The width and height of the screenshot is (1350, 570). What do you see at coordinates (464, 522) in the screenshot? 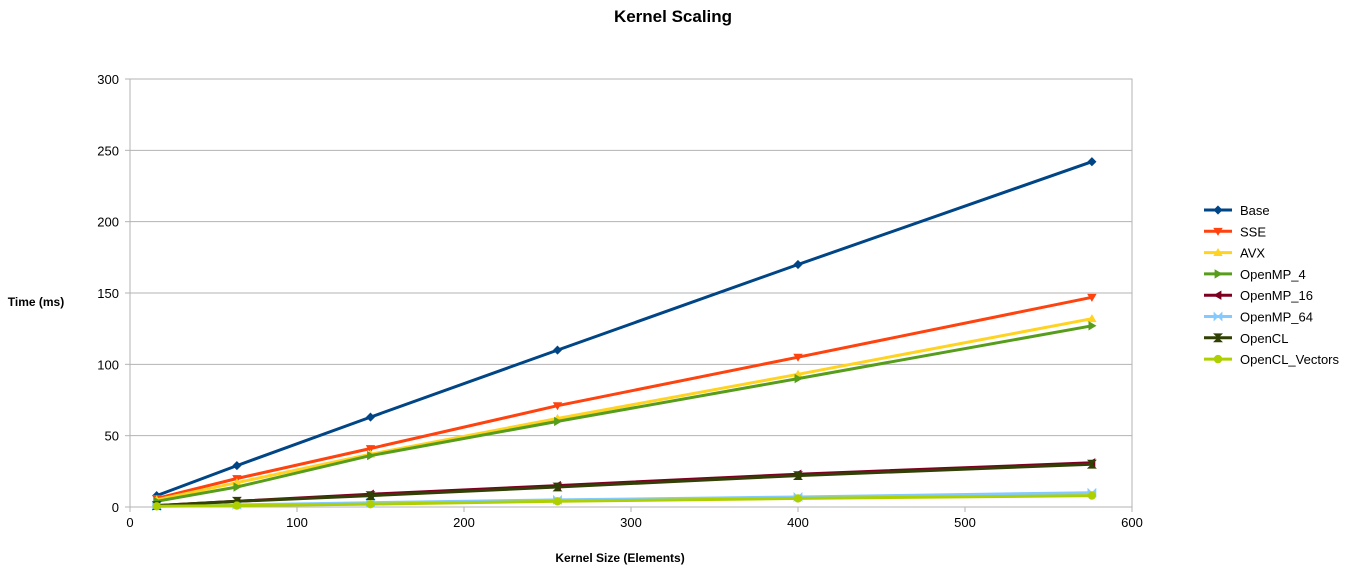
I see `x-tick-label: 200` at bounding box center [464, 522].